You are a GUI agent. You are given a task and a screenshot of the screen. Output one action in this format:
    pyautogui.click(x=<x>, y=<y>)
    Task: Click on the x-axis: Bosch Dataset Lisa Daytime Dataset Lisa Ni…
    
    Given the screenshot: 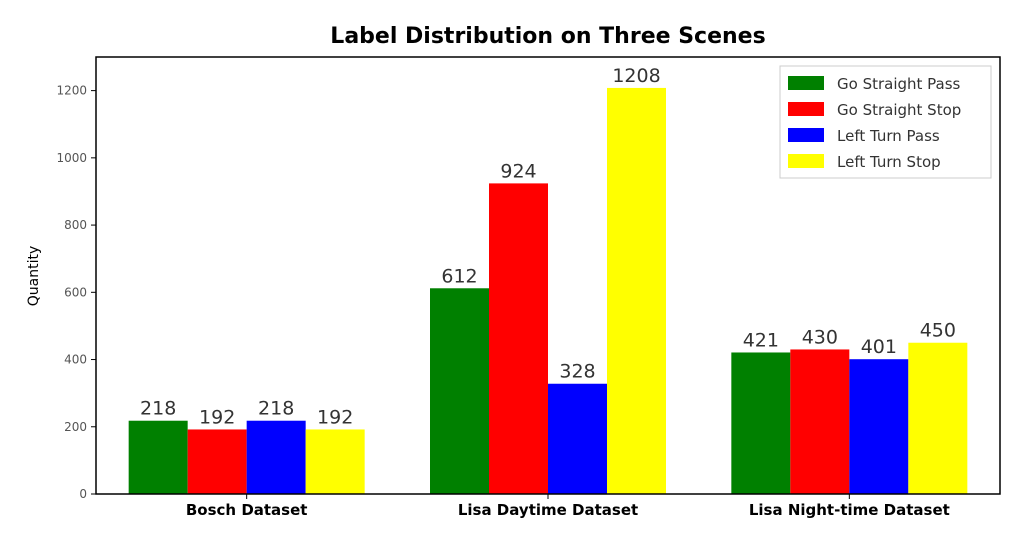 What is the action you would take?
    pyautogui.click(x=568, y=506)
    